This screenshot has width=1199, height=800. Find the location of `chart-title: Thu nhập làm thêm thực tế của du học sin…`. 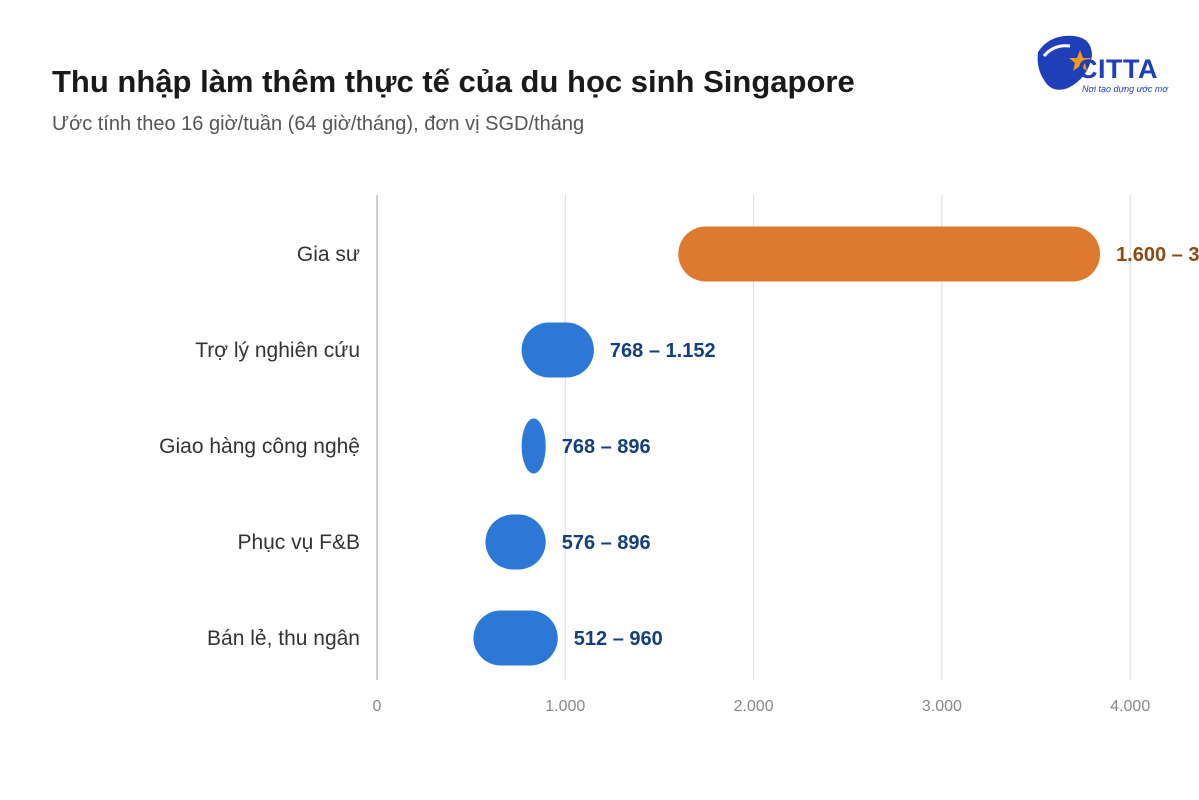

chart-title: Thu nhập làm thêm thực tế của du học sin… is located at coordinates (453, 81).